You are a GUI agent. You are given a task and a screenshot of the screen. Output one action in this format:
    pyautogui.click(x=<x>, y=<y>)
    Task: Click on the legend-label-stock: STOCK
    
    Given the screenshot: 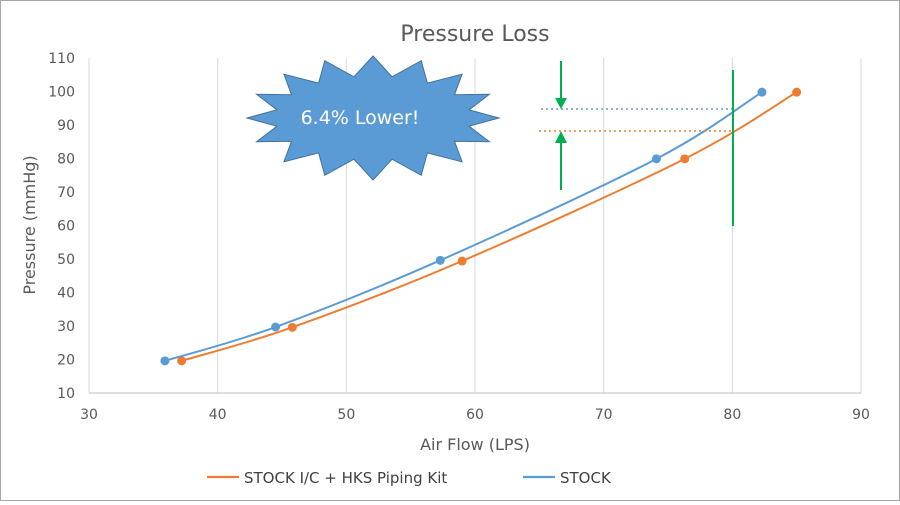 What is the action you would take?
    pyautogui.click(x=586, y=478)
    